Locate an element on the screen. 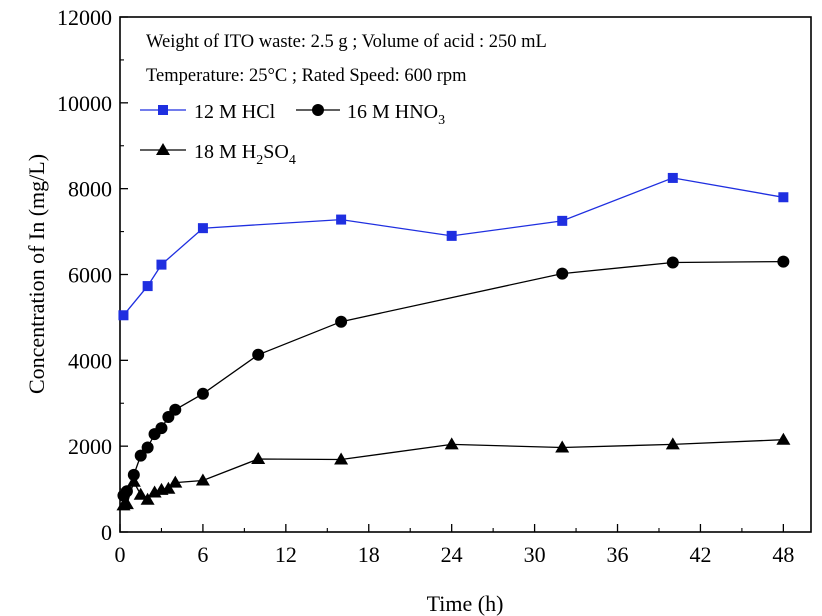  legend-label-h2so4: 18 M H2SO4 is located at coordinates (245, 154).